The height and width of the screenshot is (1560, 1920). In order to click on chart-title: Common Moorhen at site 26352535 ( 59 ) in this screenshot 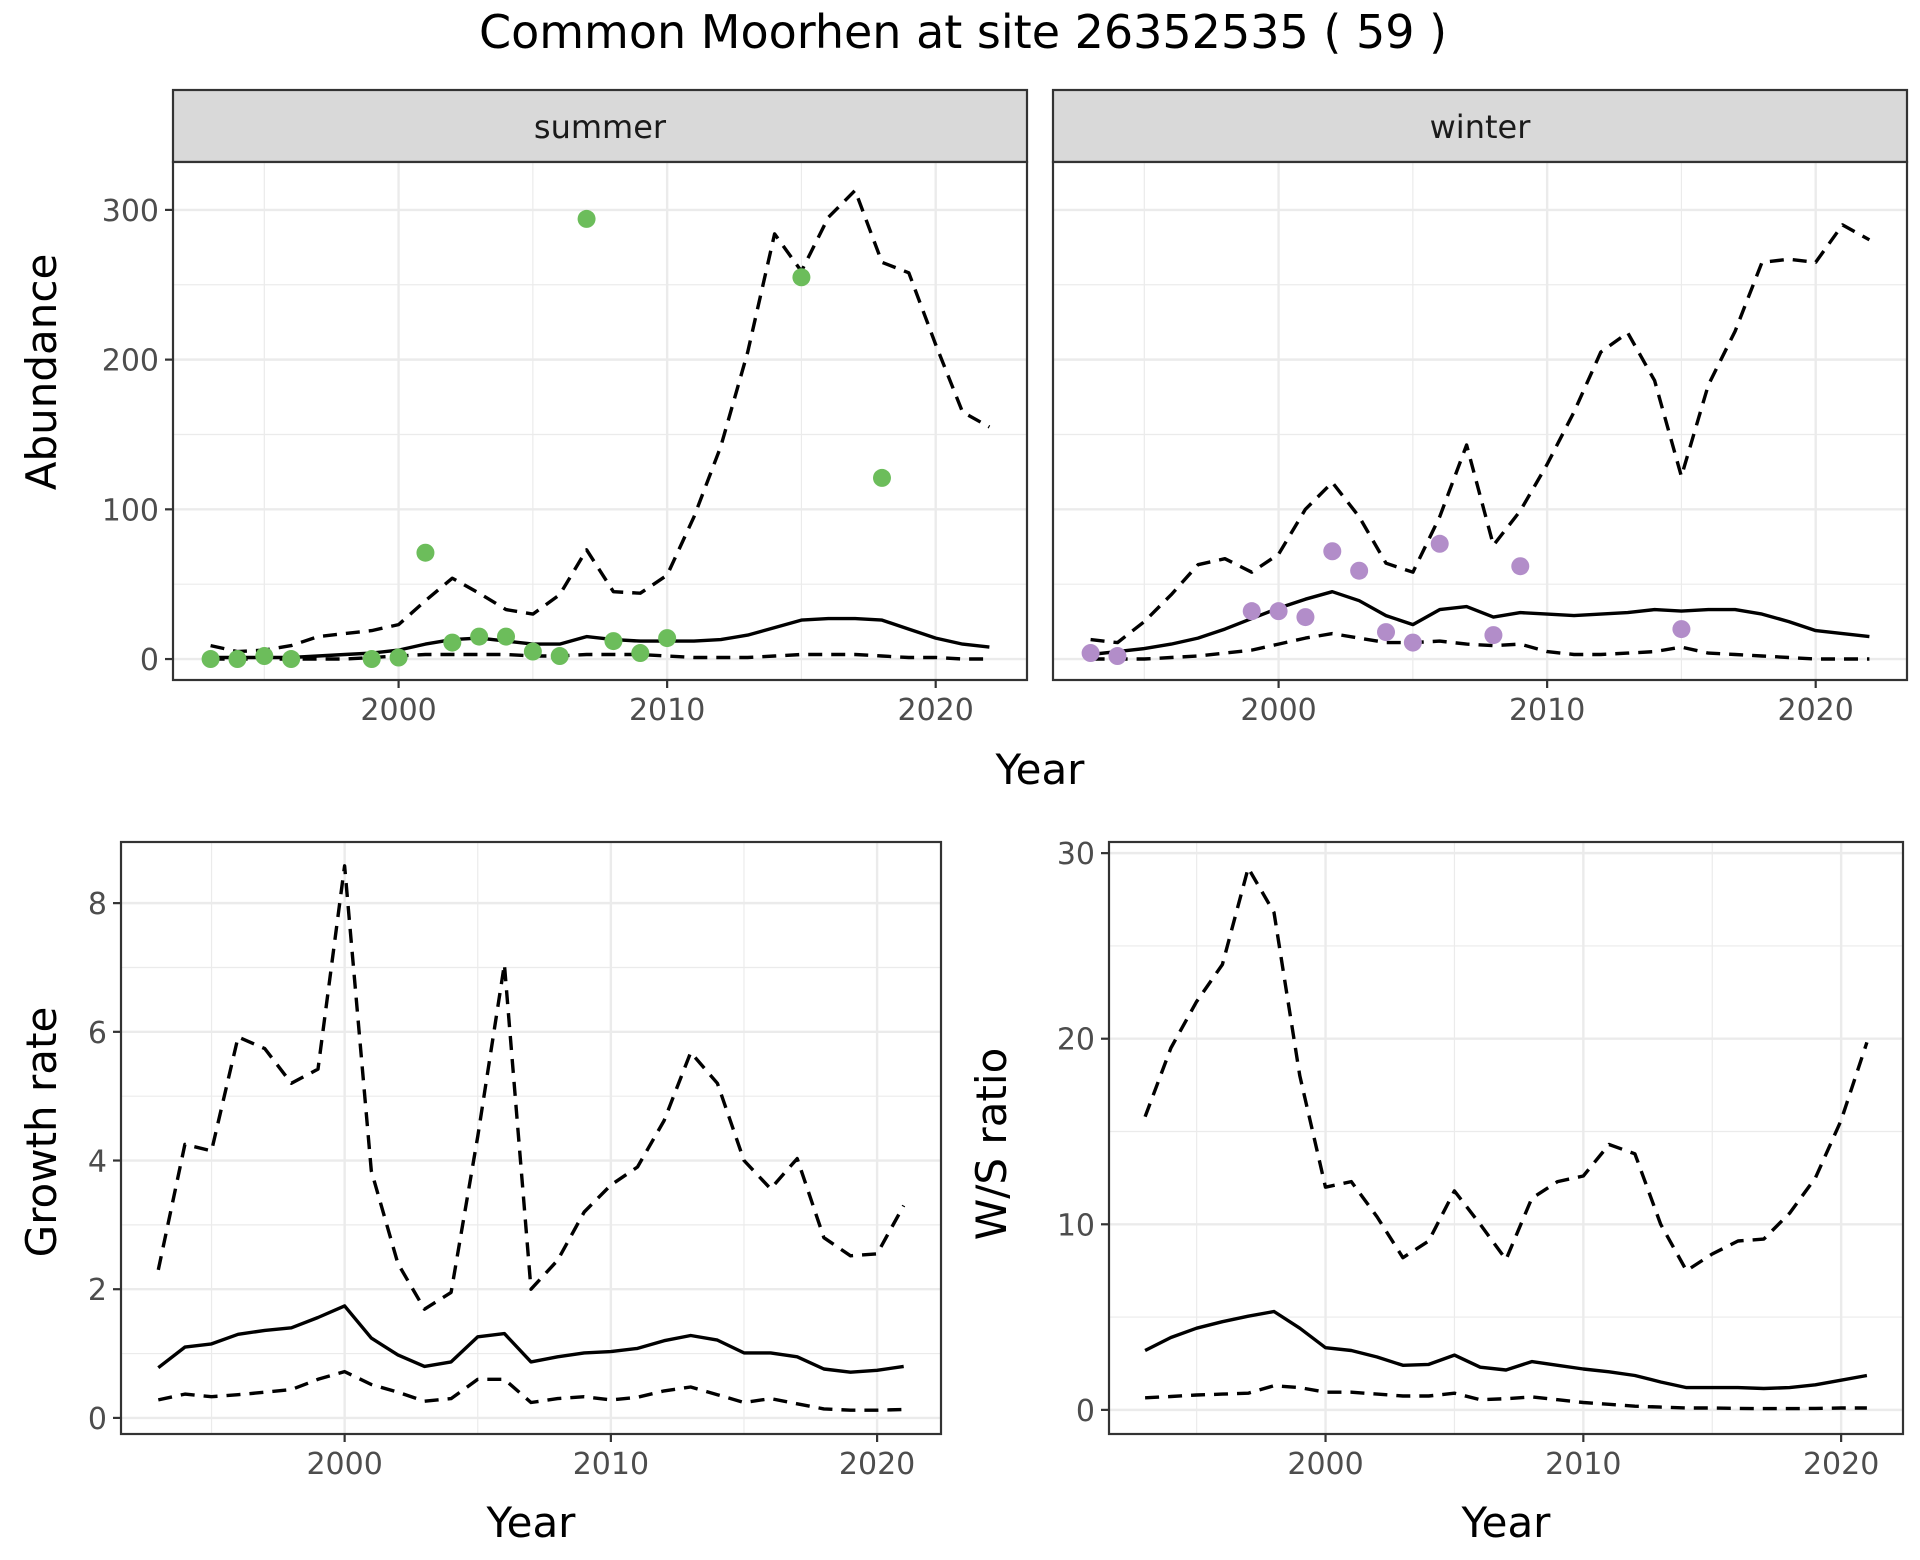, I will do `click(963, 32)`.